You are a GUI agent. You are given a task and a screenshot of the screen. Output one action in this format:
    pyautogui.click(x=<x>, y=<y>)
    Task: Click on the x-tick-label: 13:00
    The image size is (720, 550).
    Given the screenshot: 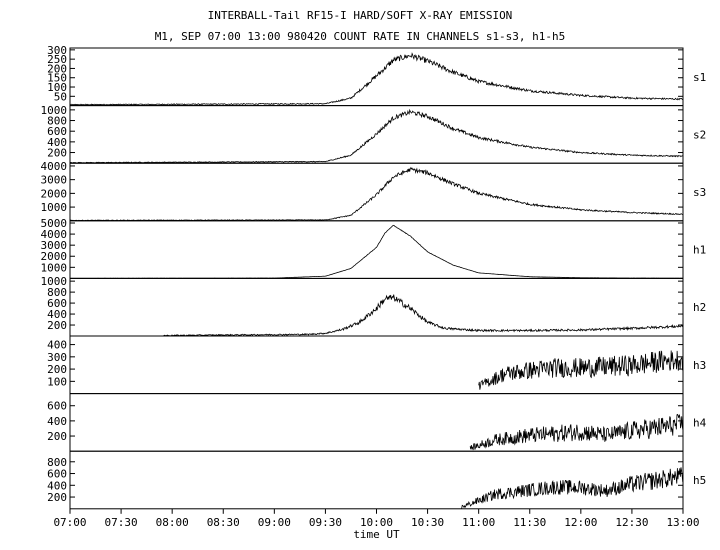 What is the action you would take?
    pyautogui.click(x=682, y=522)
    